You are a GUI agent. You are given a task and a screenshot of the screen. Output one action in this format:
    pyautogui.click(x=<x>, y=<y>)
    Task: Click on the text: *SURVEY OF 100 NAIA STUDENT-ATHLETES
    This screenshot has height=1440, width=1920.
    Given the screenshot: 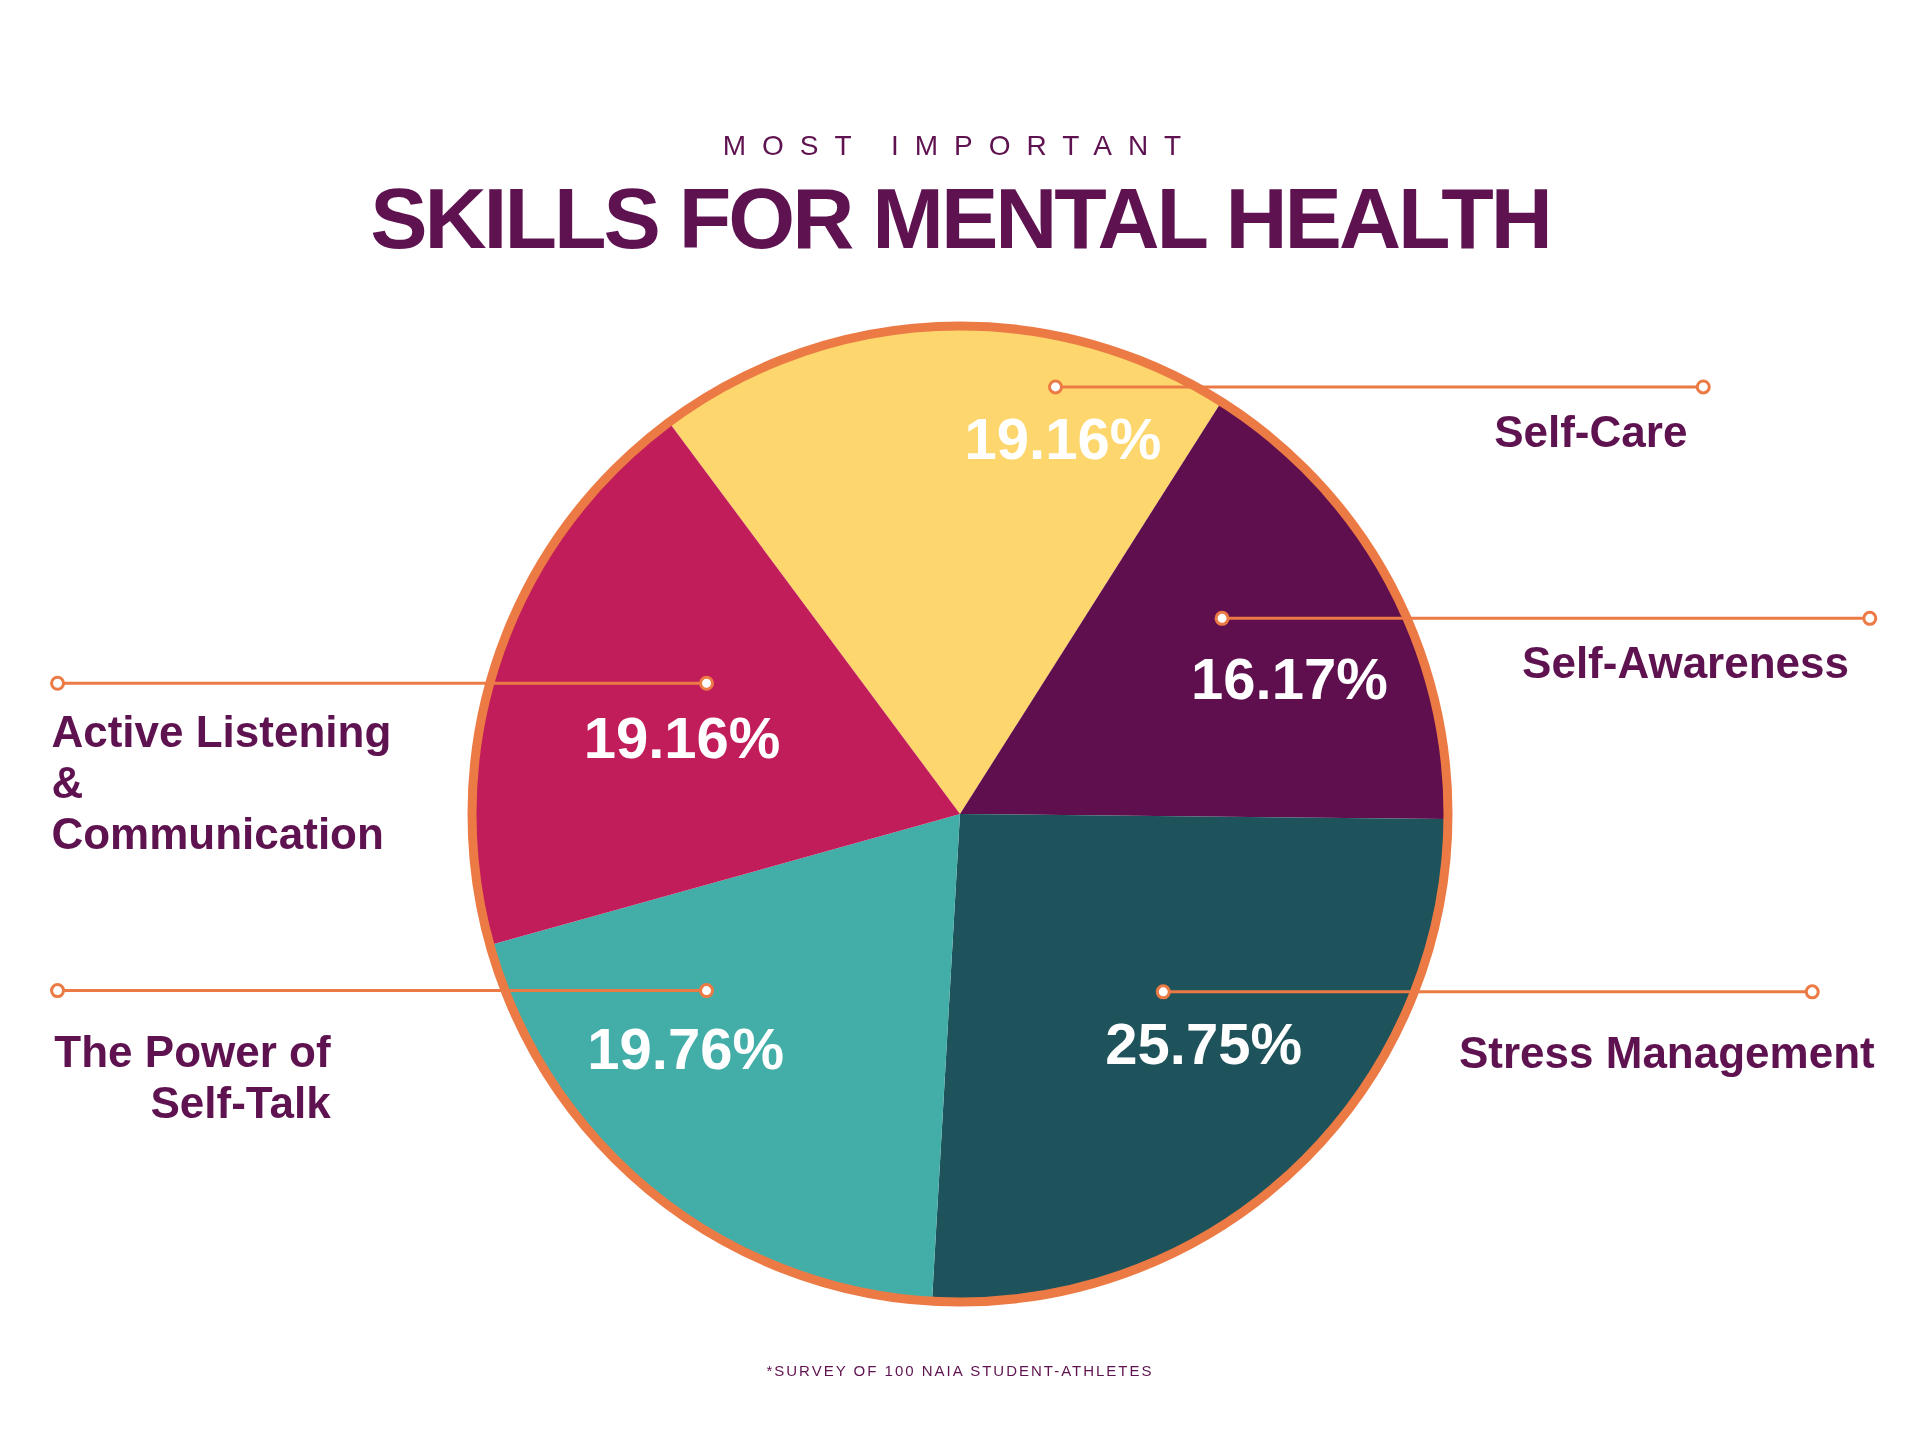 What is the action you would take?
    pyautogui.click(x=960, y=1370)
    